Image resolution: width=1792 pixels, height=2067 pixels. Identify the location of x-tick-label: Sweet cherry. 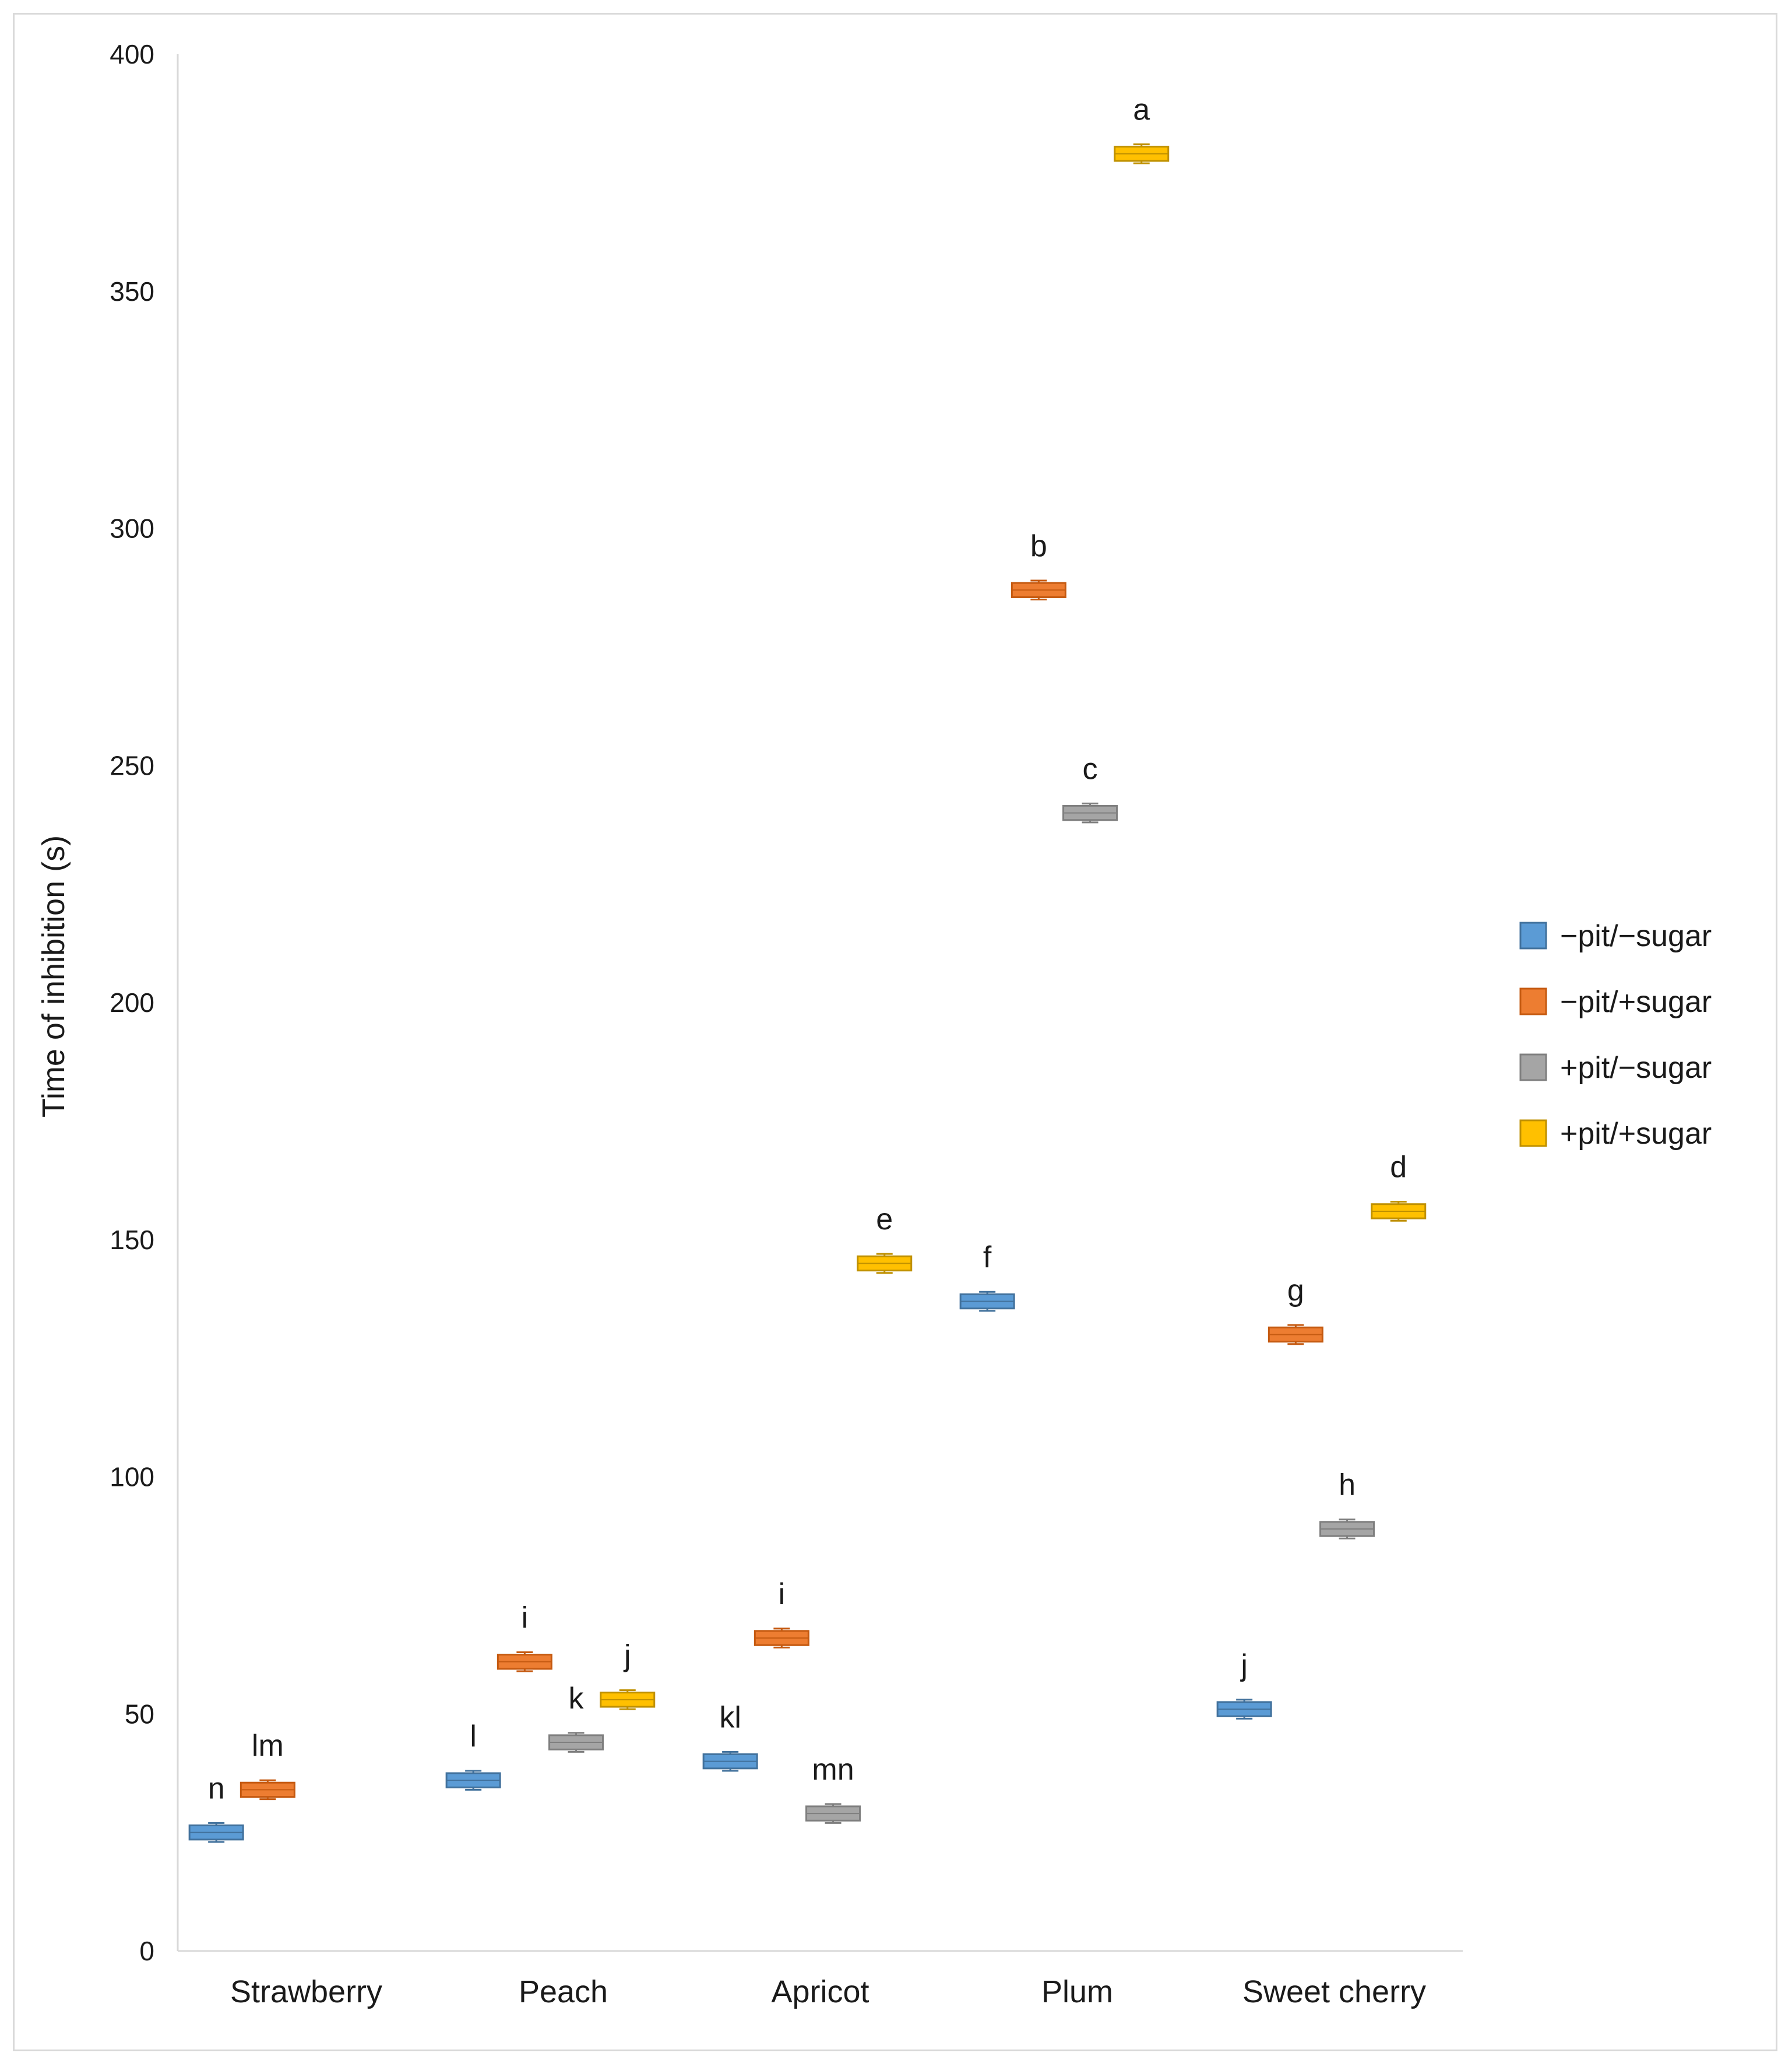
(1334, 1991).